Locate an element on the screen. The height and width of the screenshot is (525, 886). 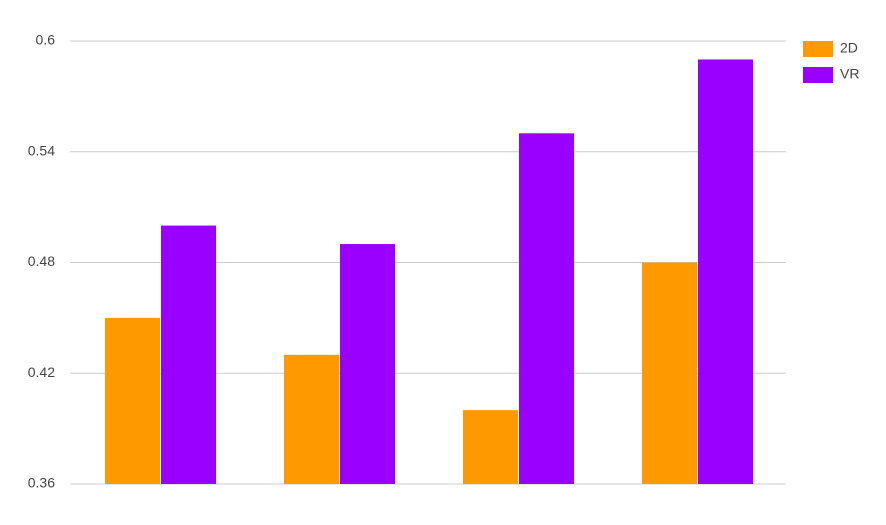
y-tick-label: 0.54 is located at coordinates (41, 150).